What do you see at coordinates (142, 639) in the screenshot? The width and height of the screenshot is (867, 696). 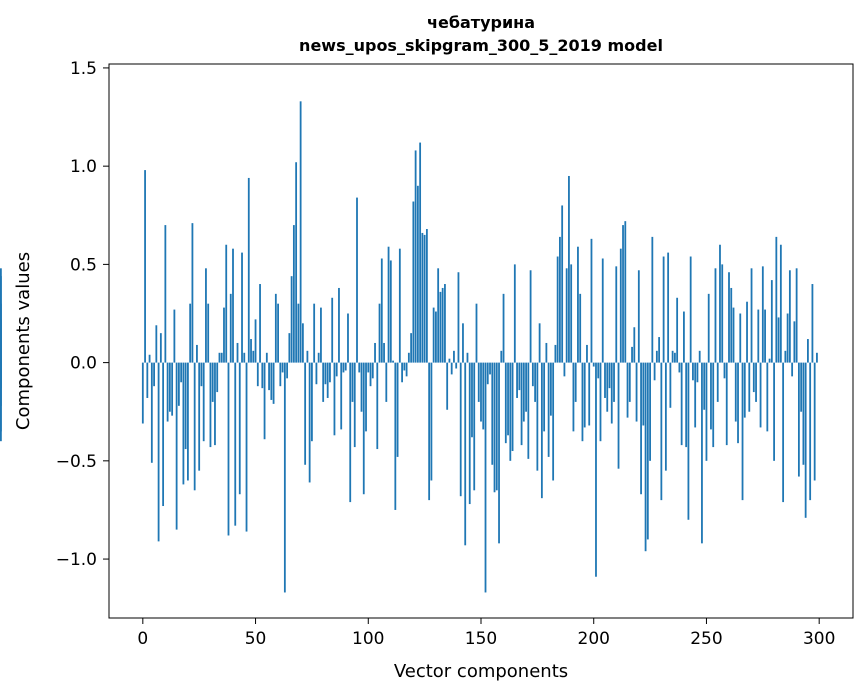 I see `x-tick-label: 0` at bounding box center [142, 639].